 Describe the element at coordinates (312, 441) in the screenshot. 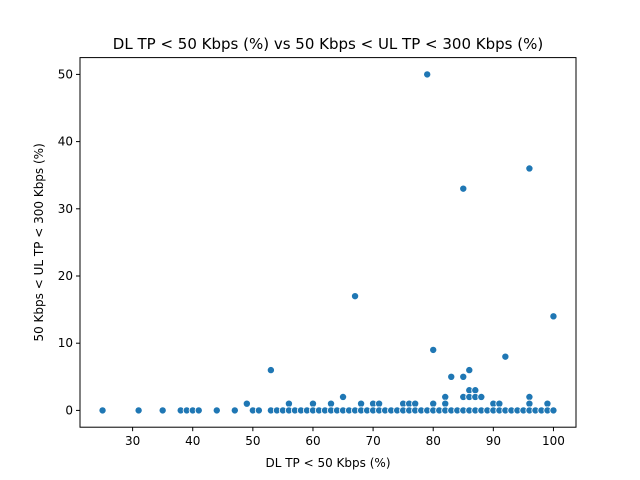

I see `x-tick-label-60: 60` at that location.